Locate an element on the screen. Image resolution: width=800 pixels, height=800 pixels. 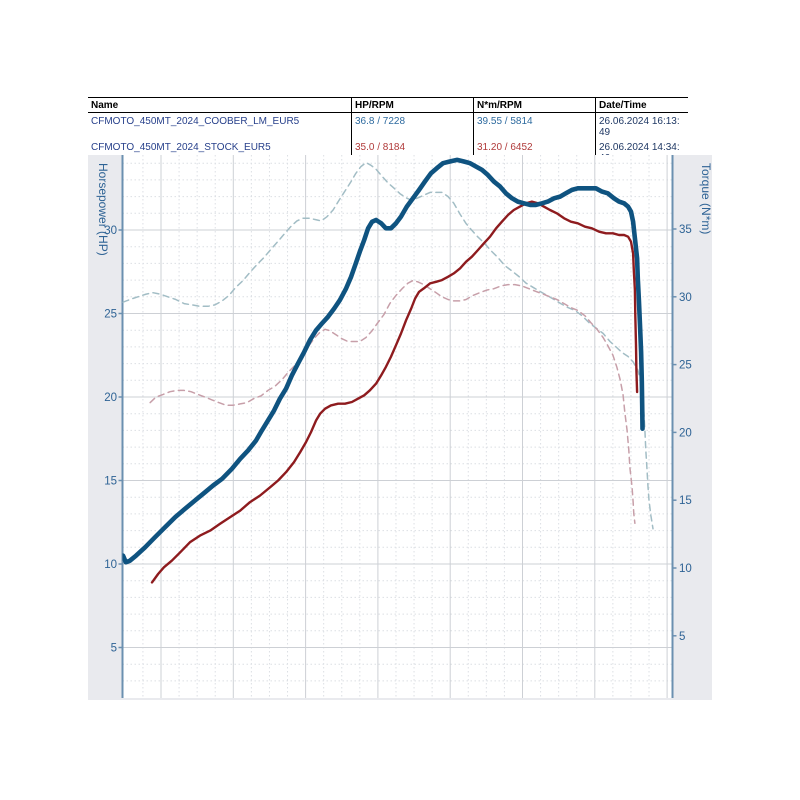
torque-tick-label-30: 30 is located at coordinates (685, 298).